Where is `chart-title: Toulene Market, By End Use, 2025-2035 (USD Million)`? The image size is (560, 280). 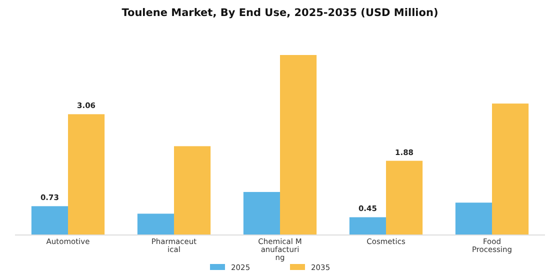
chart-title: Toulene Market, By End Use, 2025-2035 (USD Million) is located at coordinates (280, 13).